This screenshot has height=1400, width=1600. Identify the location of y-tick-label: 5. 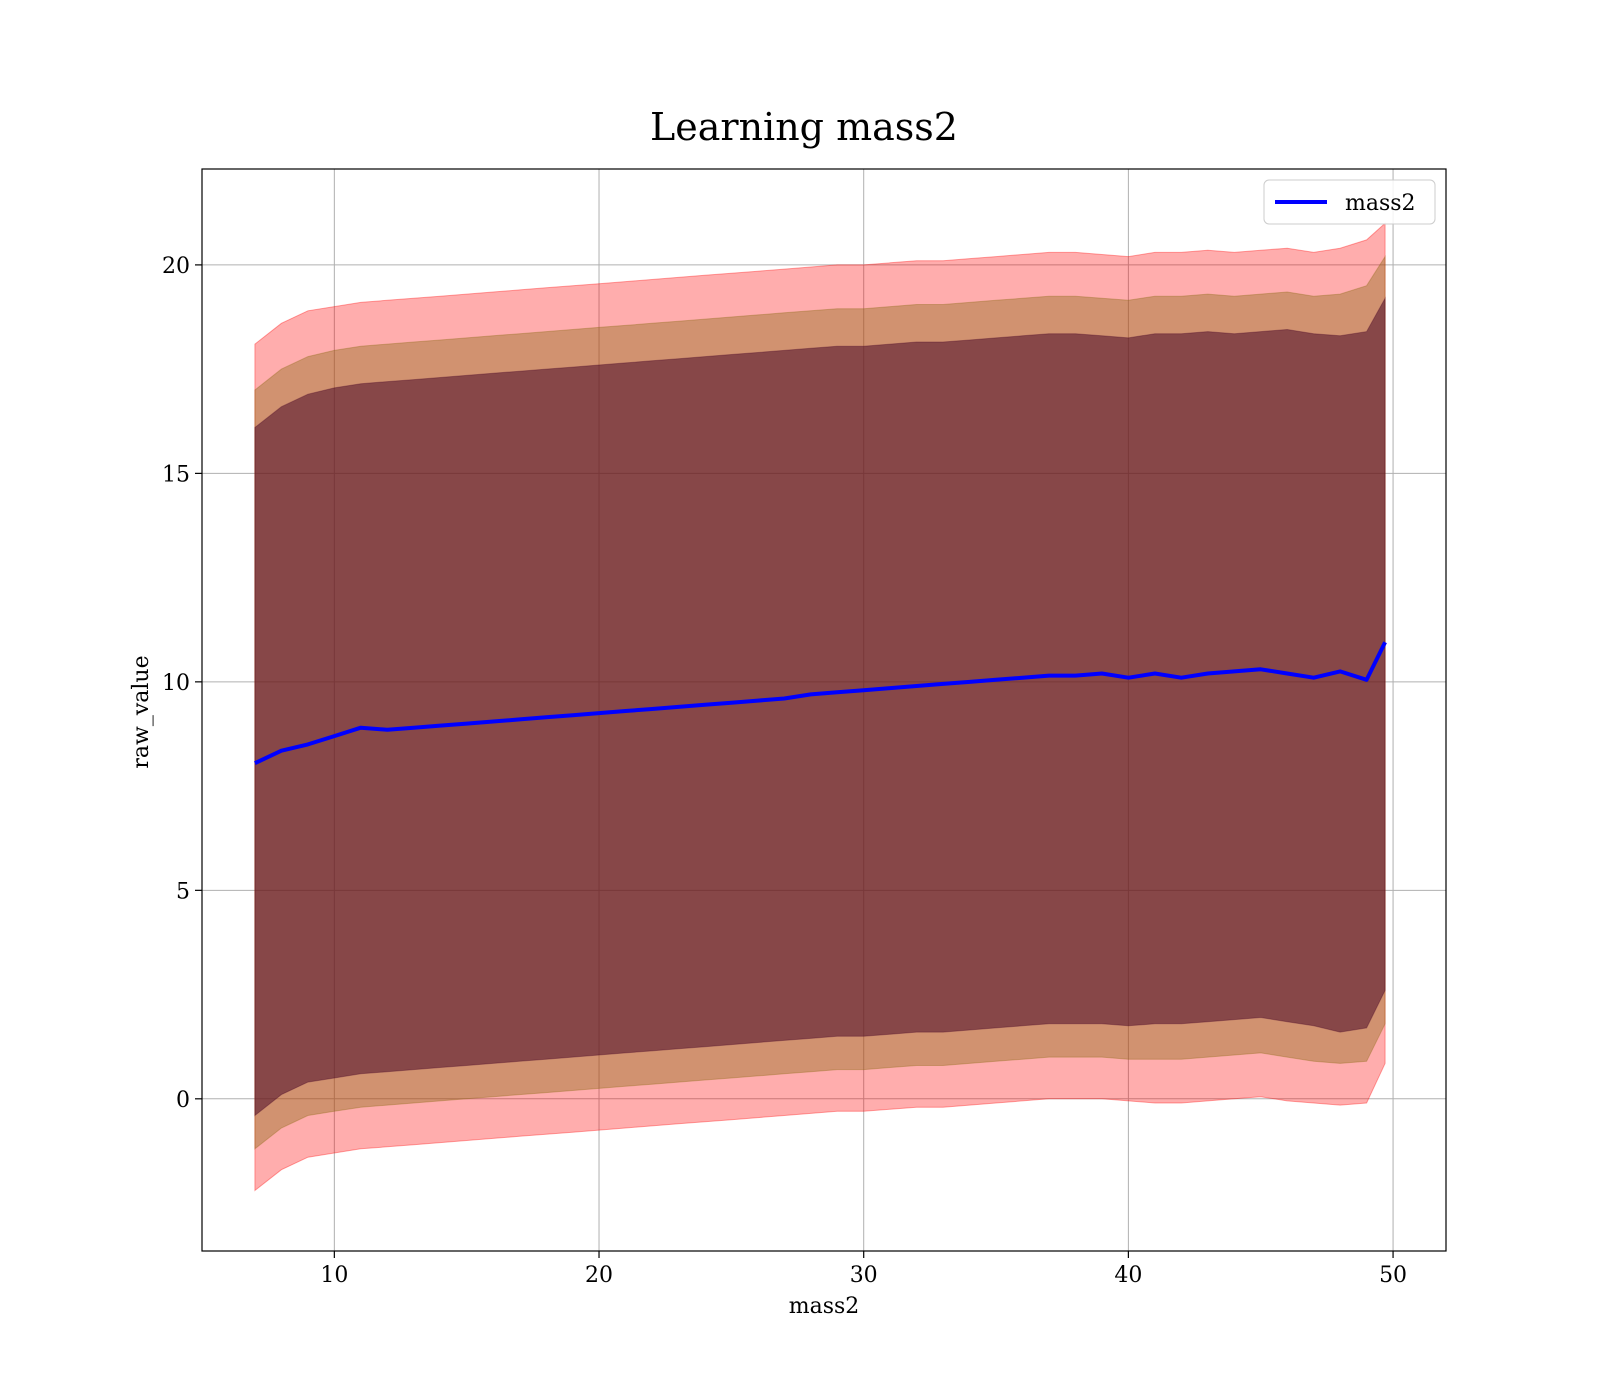
(183, 891).